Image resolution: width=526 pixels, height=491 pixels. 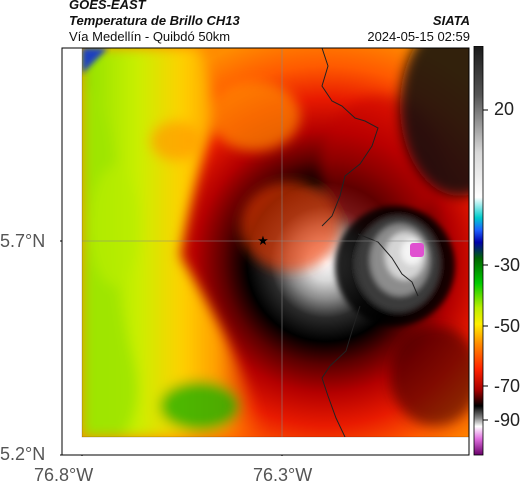 I want to click on timestamp-label: 2024-05-15 02:59, so click(x=418, y=36).